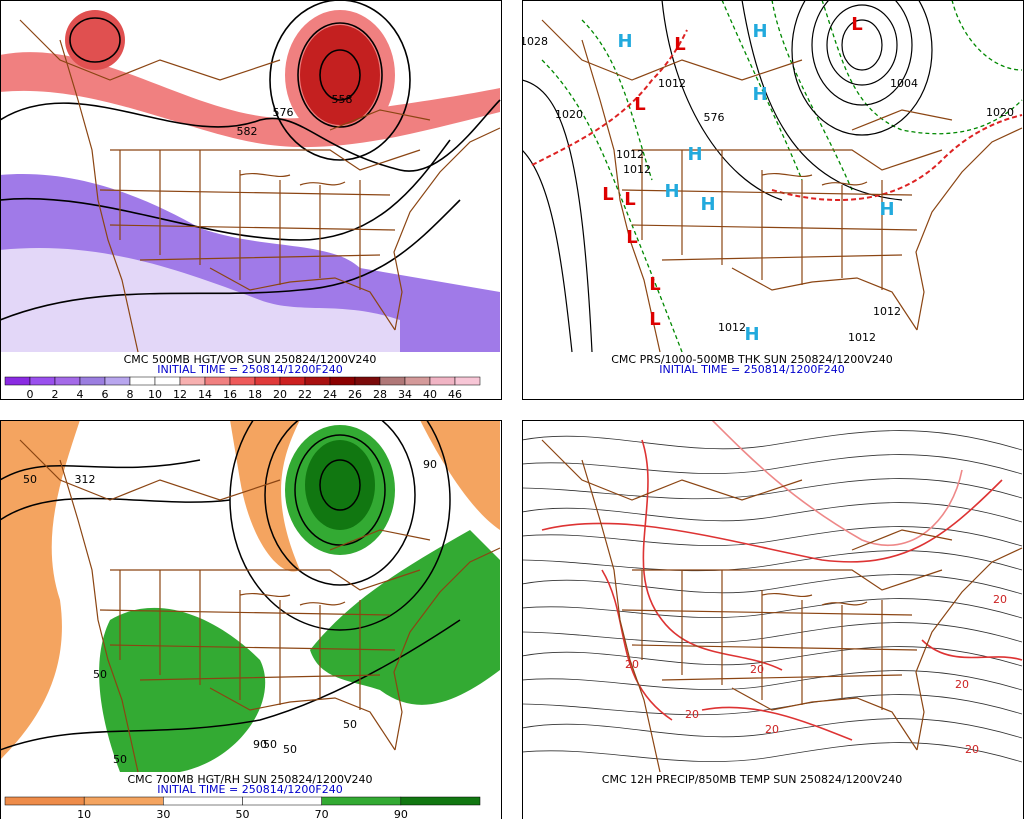  Describe the element at coordinates (255, 394) in the screenshot. I see `colorbar-label: 18` at that location.